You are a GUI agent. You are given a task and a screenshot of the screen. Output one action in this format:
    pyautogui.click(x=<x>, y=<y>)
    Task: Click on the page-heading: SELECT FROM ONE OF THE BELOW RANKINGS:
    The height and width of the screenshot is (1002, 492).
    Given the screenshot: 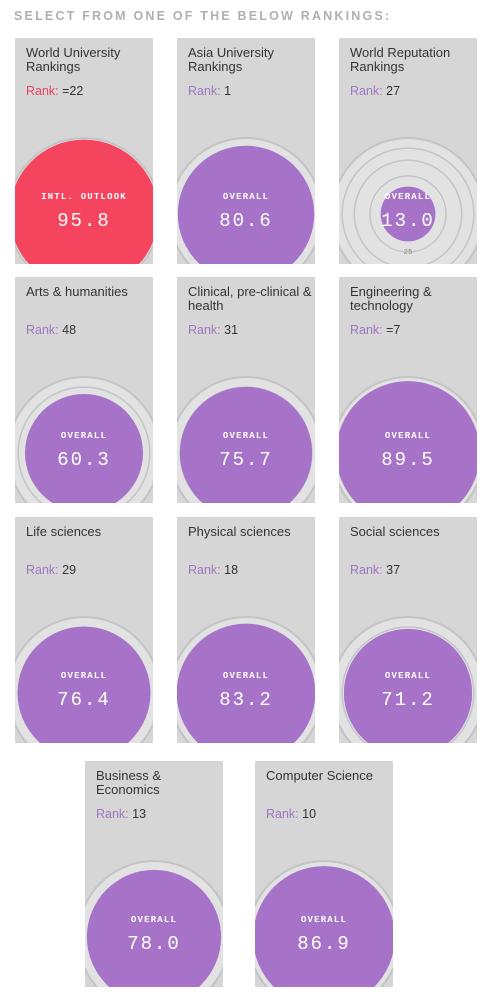 What is the action you would take?
    pyautogui.click(x=203, y=16)
    